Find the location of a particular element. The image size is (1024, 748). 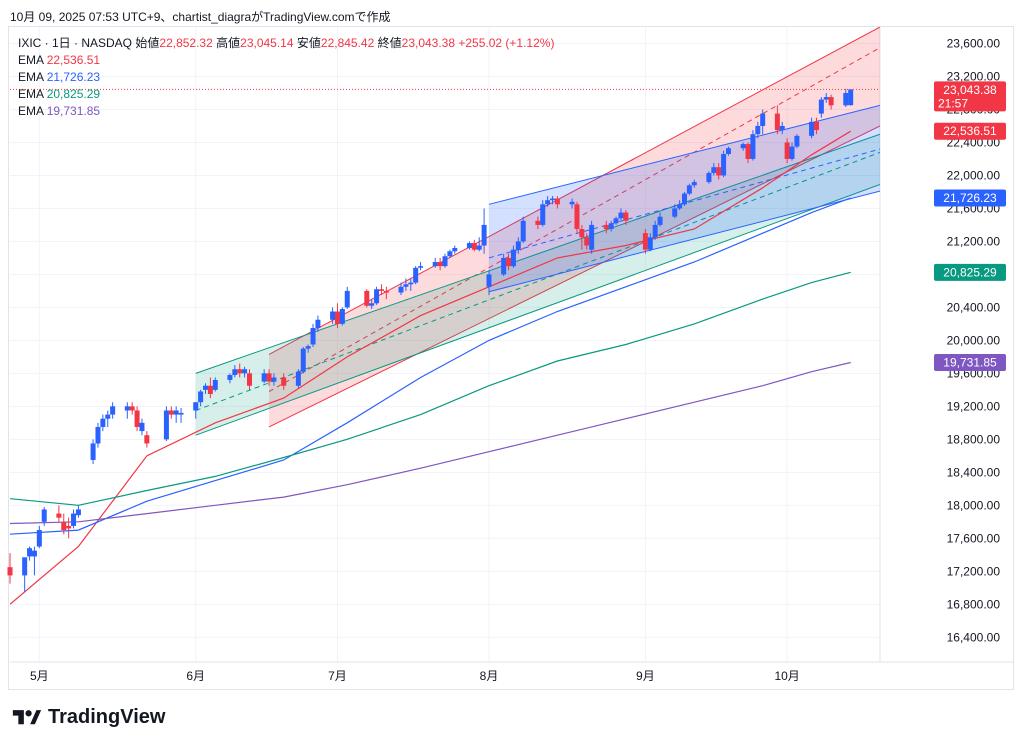

open-value: 22,852.32 is located at coordinates (186, 43).